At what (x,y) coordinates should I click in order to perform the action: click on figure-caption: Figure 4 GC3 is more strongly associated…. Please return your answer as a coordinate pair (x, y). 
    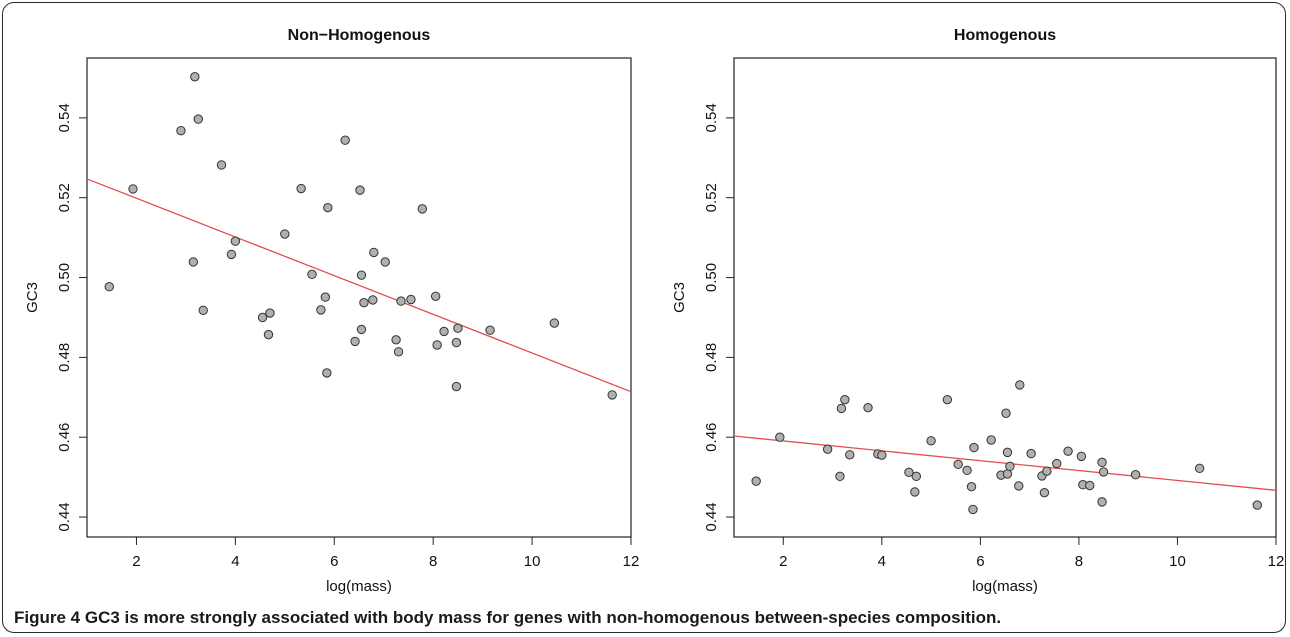
    Looking at the image, I should click on (507, 618).